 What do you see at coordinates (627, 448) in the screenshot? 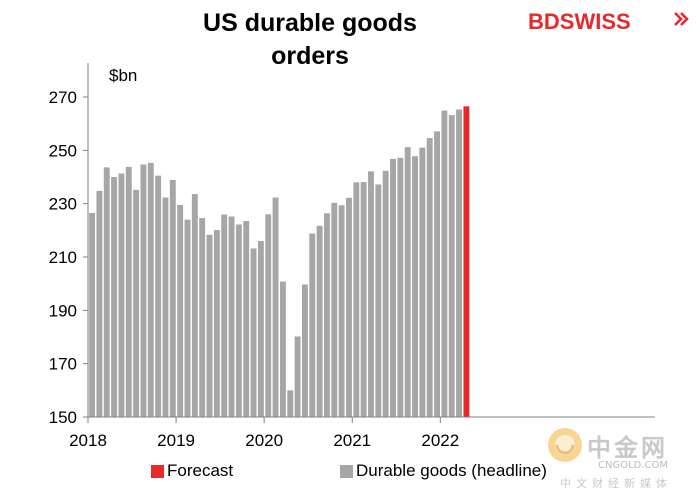
I see `watermark-chinese: 中金网` at bounding box center [627, 448].